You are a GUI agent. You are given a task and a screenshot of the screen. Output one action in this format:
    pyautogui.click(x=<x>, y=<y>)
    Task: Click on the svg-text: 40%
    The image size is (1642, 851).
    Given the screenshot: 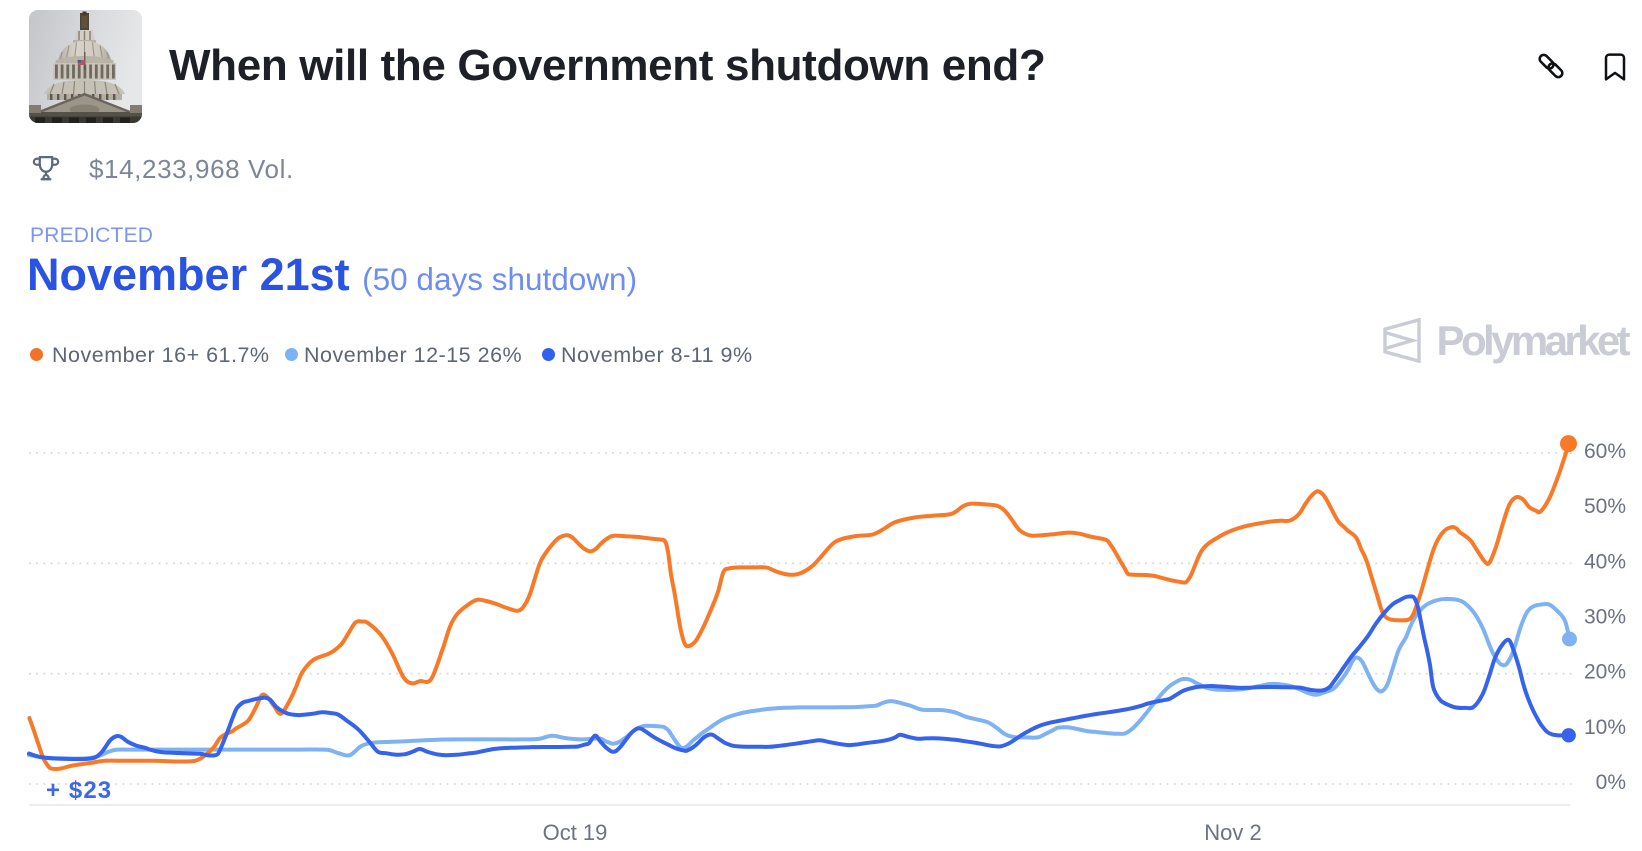 What is the action you would take?
    pyautogui.click(x=1605, y=561)
    